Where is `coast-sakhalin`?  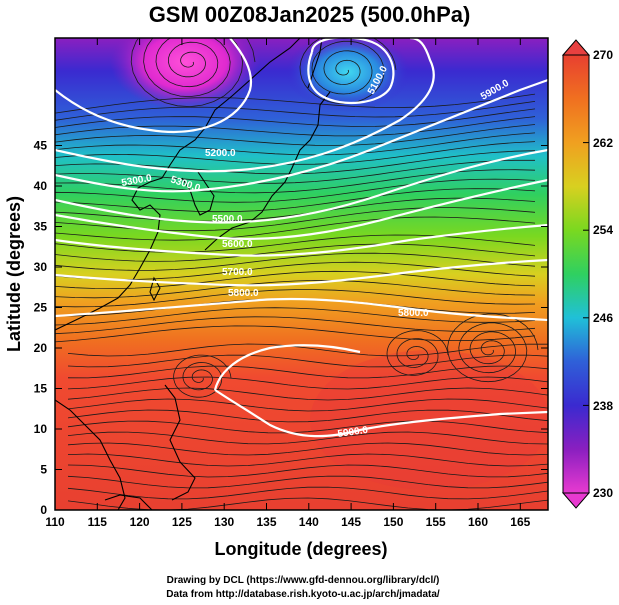 coast-sakhalin is located at coordinates (315, 63).